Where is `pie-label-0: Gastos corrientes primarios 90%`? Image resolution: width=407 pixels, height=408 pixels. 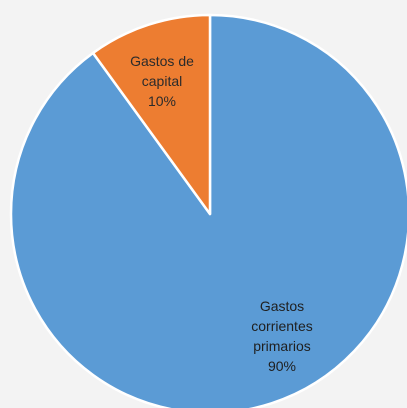 pie-label-0: Gastos corrientes primarios 90% is located at coordinates (281, 336).